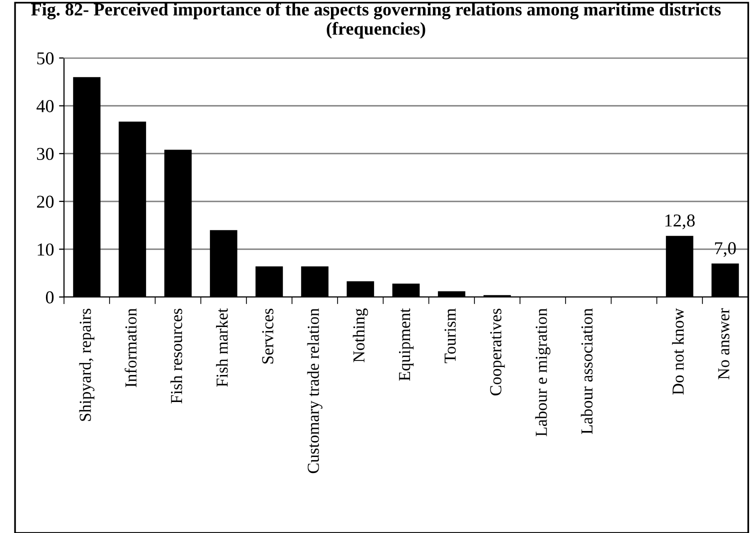 This screenshot has height=533, width=752. I want to click on x-tick-label: Labour e migration, so click(542, 372).